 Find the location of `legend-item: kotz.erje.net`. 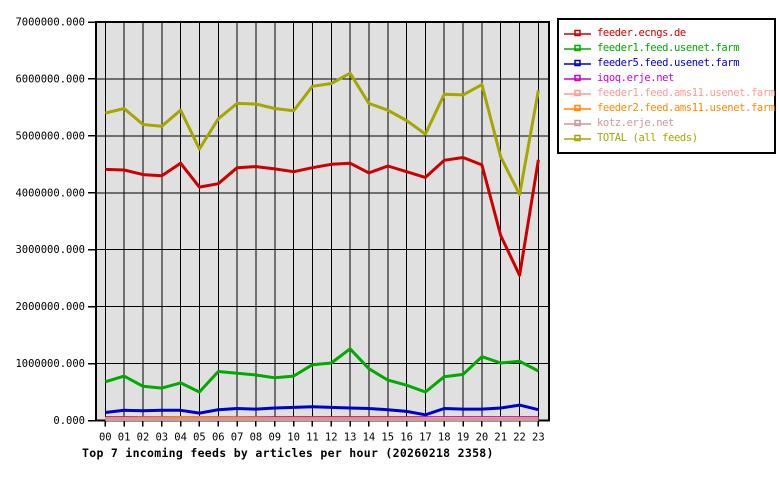

legend-item: kotz.erje.net is located at coordinates (667, 123).